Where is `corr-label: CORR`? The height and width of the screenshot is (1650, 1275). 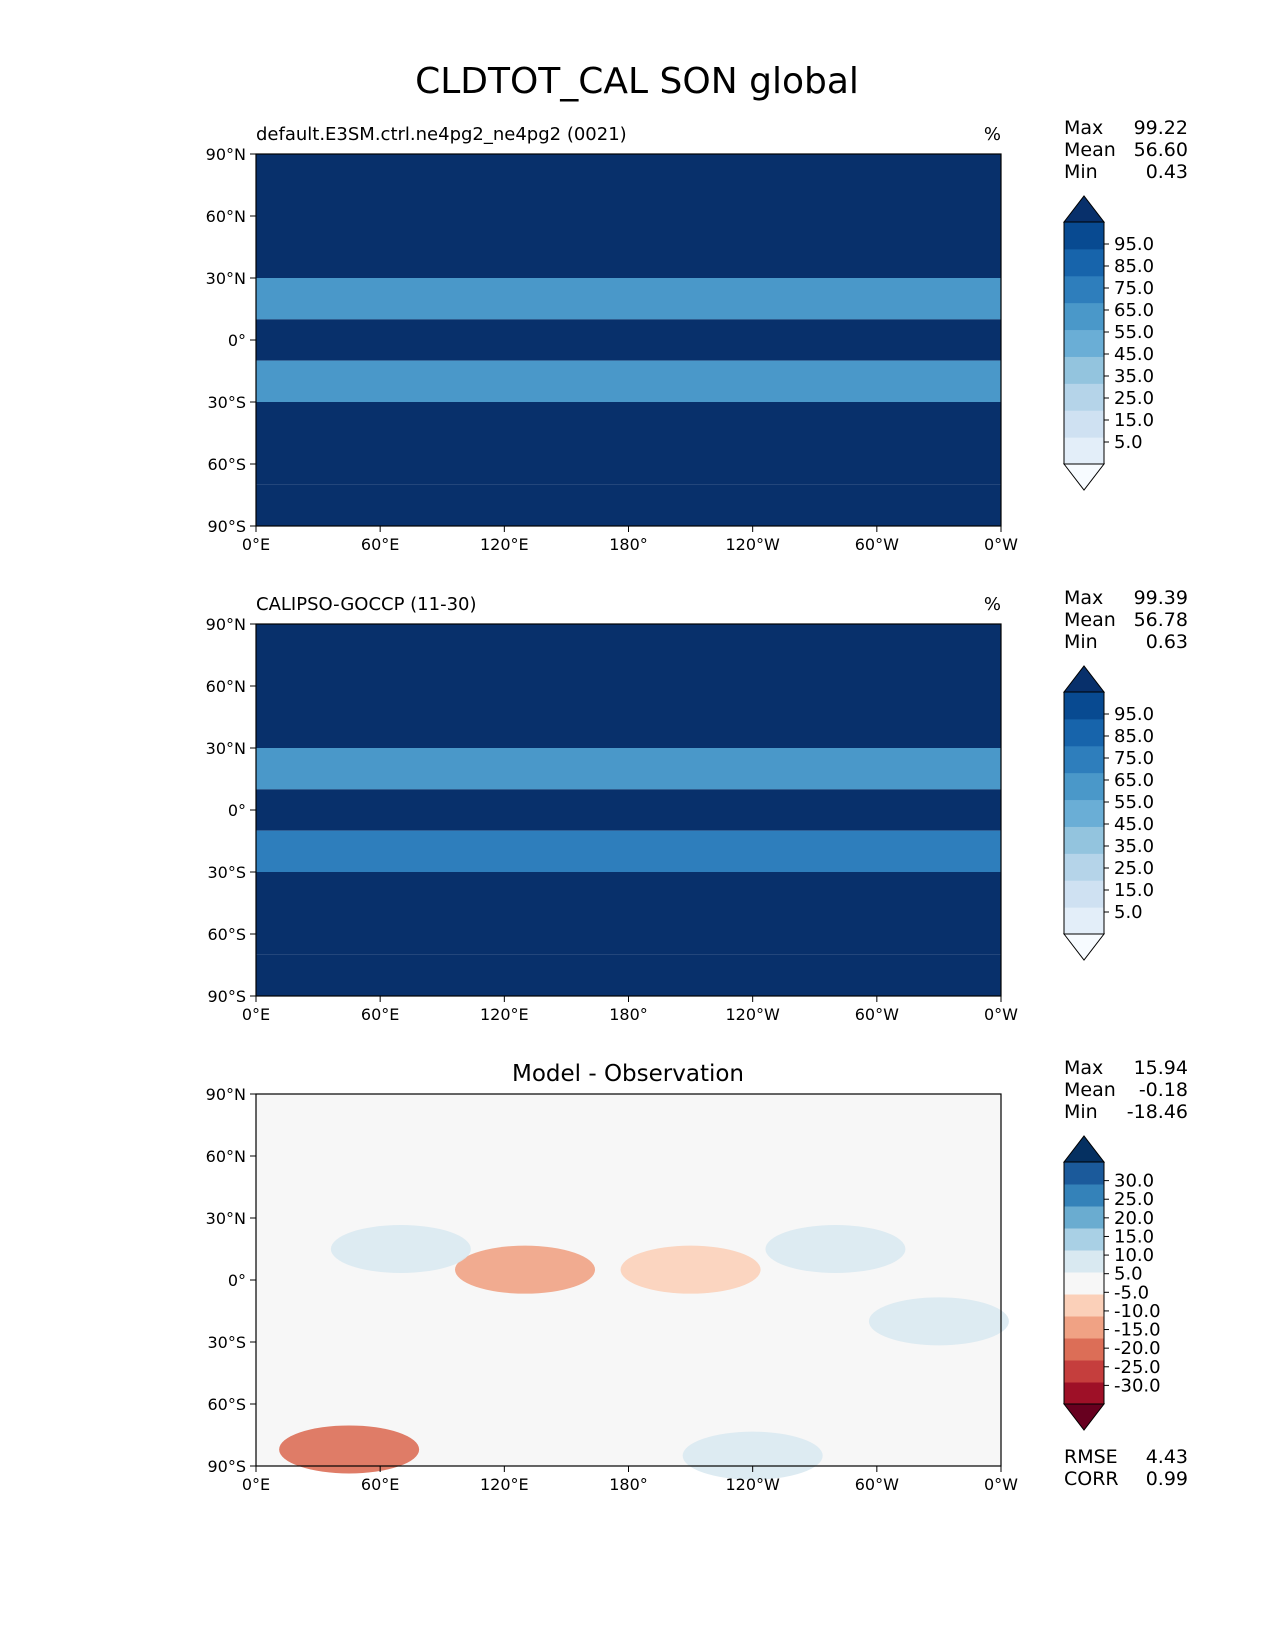
corr-label: CORR is located at coordinates (1091, 1479).